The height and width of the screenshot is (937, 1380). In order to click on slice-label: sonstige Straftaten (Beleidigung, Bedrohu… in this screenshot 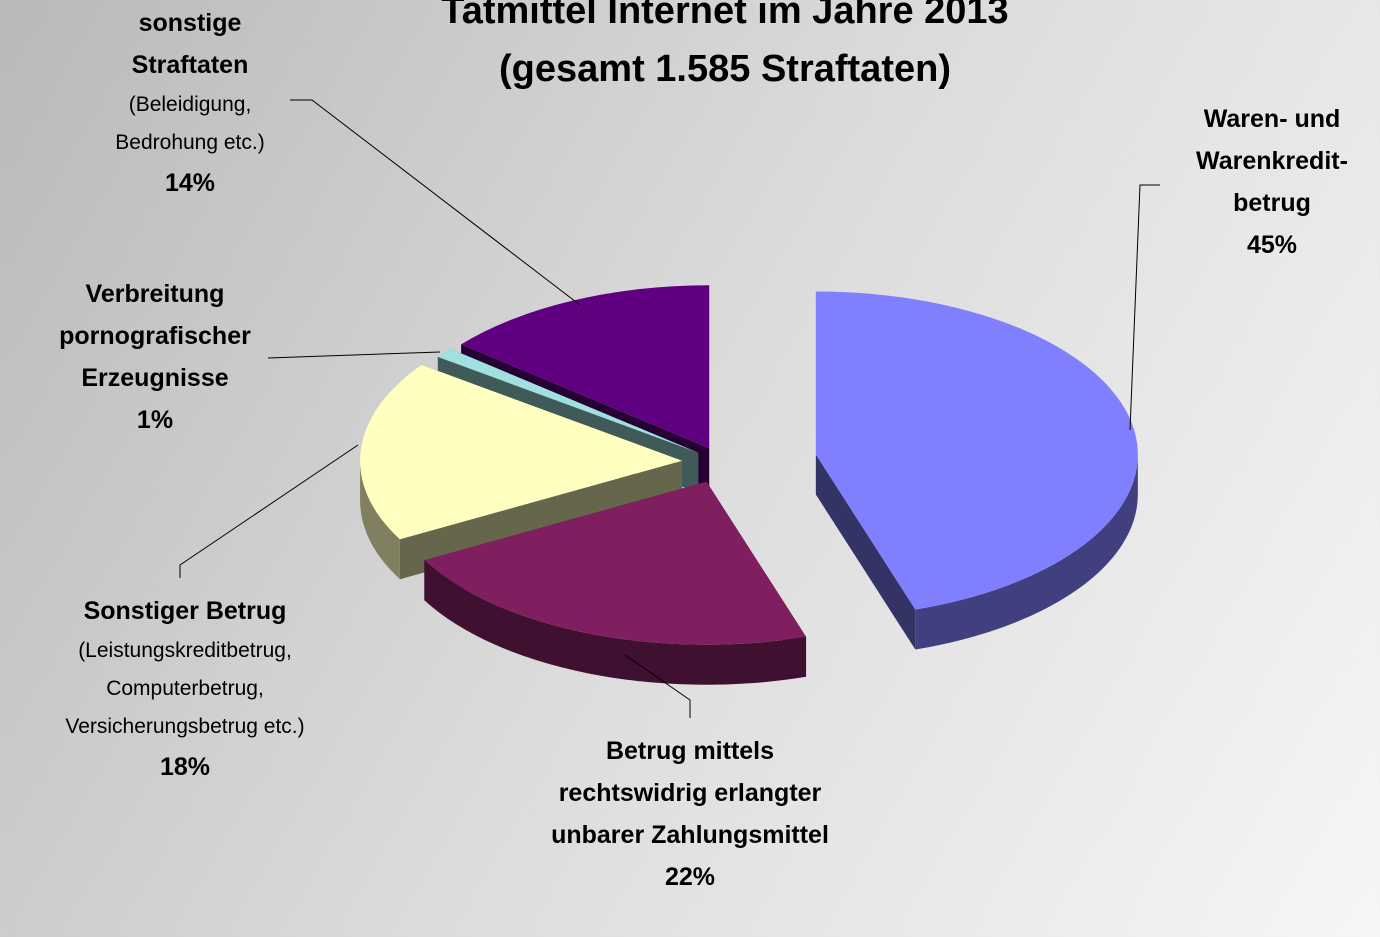, I will do `click(190, 103)`.